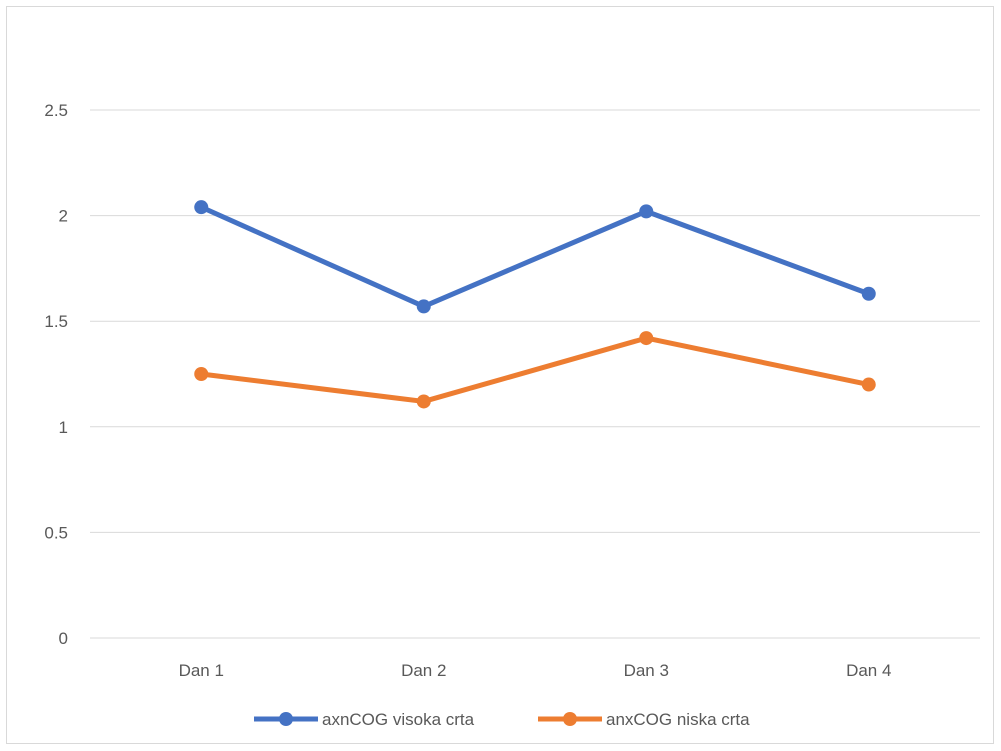  Describe the element at coordinates (56, 110) in the screenshot. I see `y-tick-label-5: 2.5` at that location.